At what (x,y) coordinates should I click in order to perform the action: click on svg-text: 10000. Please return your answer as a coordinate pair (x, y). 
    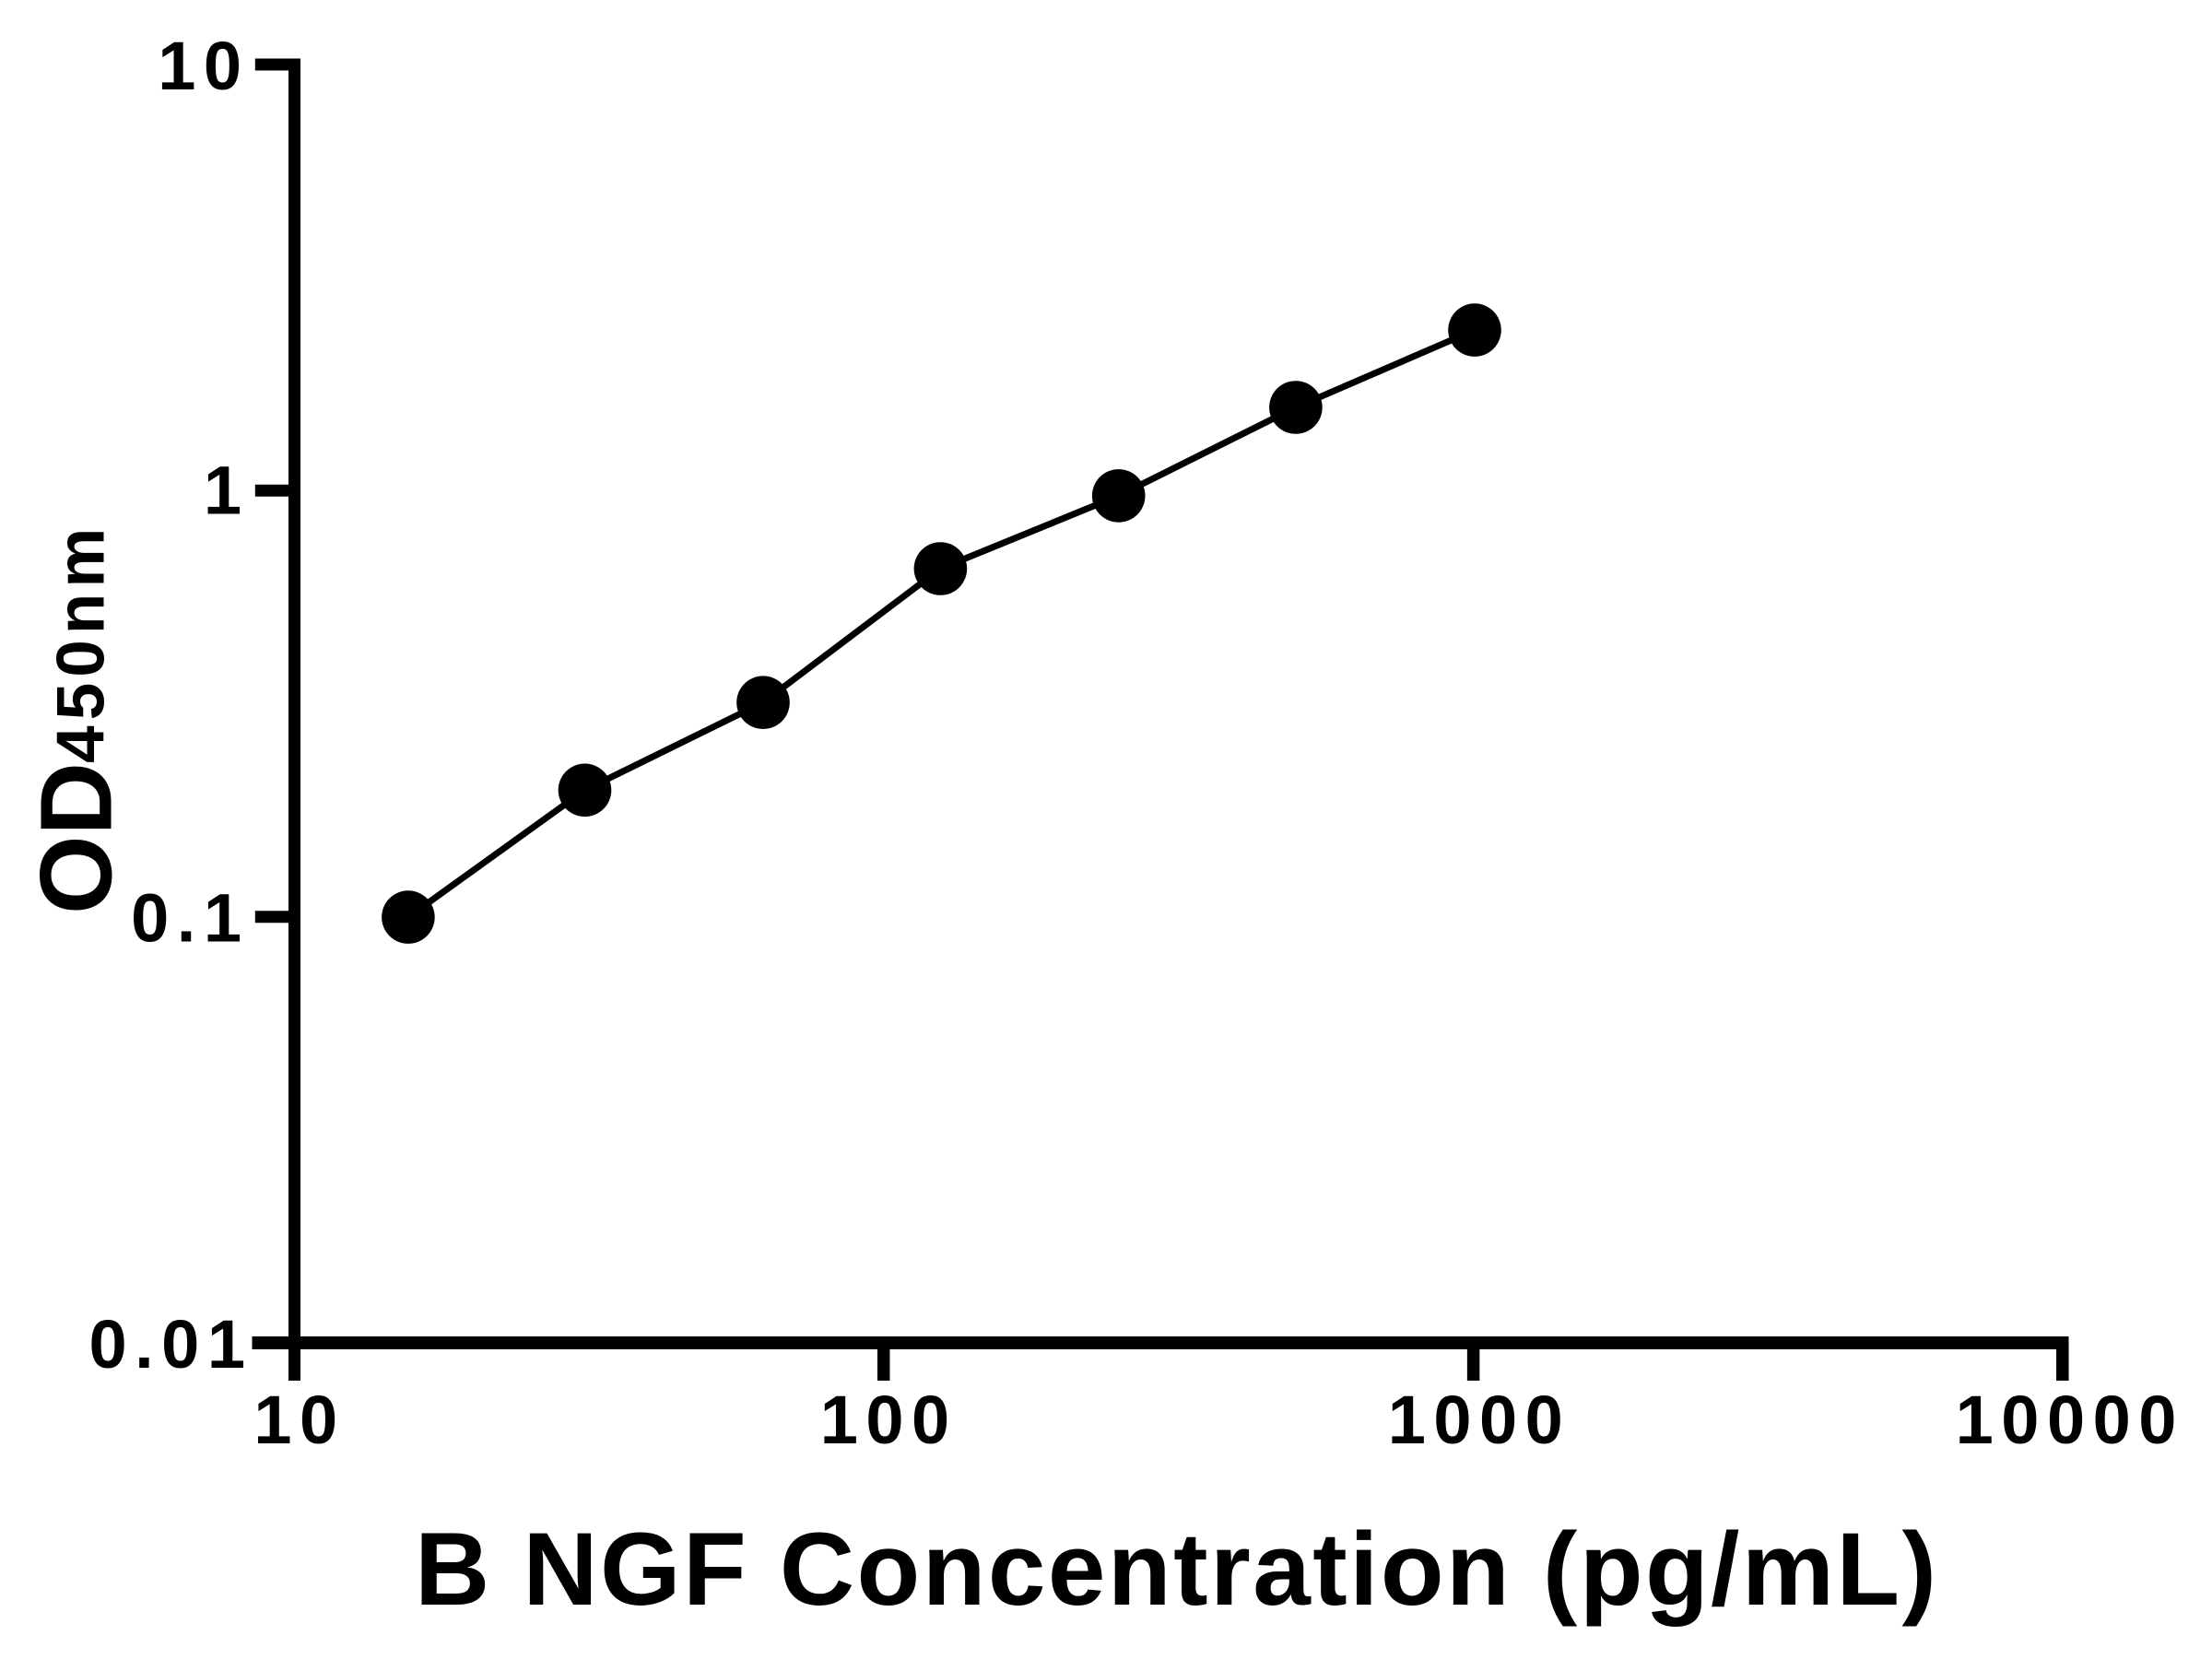
    Looking at the image, I should click on (2070, 1420).